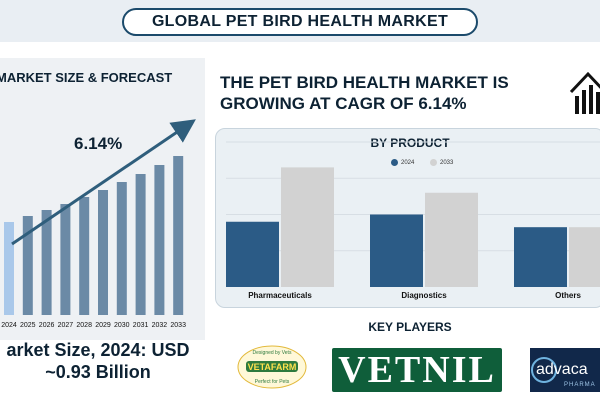  What do you see at coordinates (159, 325) in the screenshot?
I see `forecast-tick-2032: 2032` at bounding box center [159, 325].